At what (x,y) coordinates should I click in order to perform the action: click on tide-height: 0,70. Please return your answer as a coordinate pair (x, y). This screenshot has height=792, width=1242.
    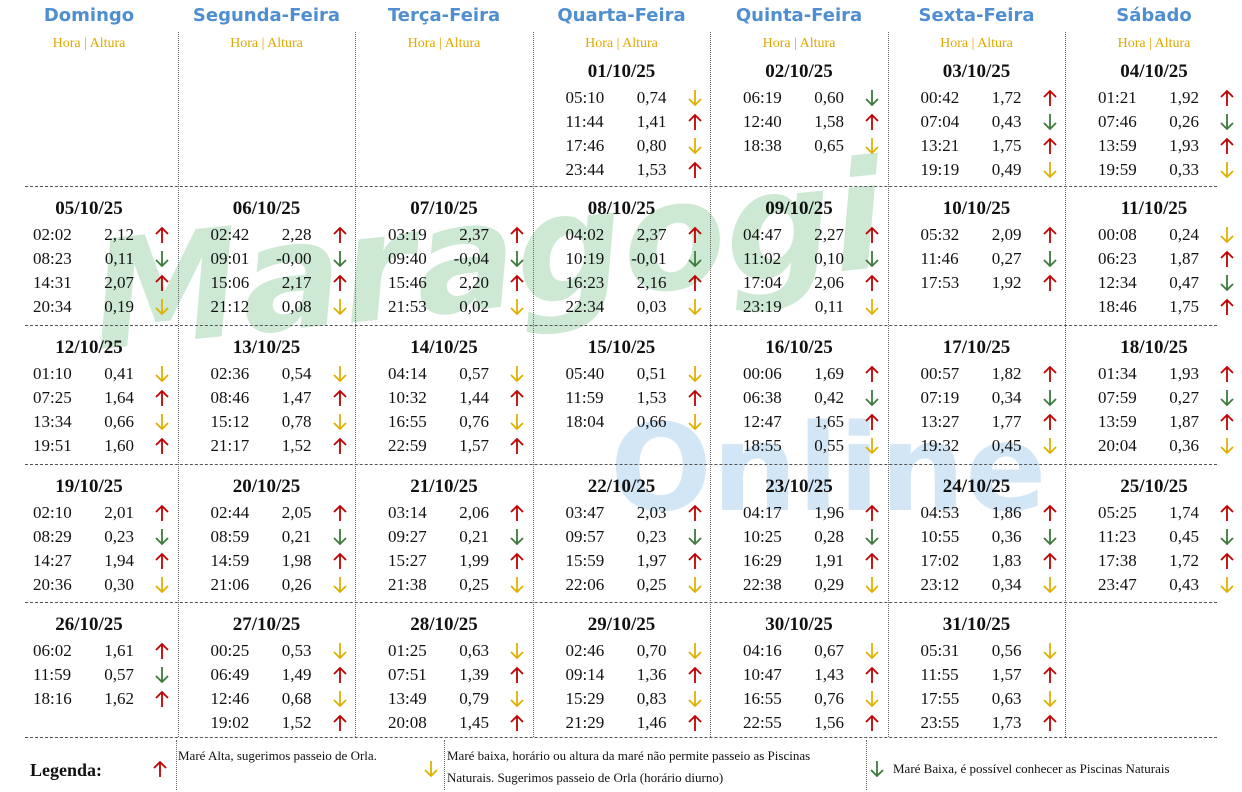
    Looking at the image, I should click on (651, 650).